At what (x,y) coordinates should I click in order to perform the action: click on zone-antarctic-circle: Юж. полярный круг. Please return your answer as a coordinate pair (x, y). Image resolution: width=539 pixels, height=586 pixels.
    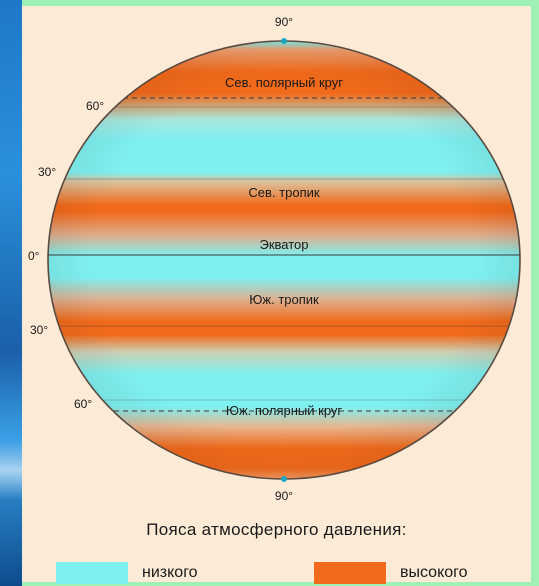
    Looking at the image, I should click on (284, 410).